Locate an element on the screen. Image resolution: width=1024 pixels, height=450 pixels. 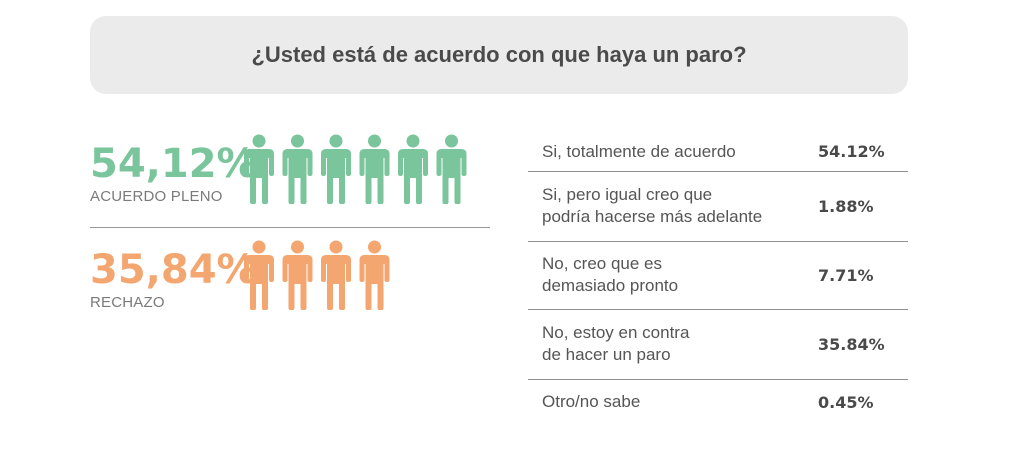
row-value: 35.84% is located at coordinates (851, 344).